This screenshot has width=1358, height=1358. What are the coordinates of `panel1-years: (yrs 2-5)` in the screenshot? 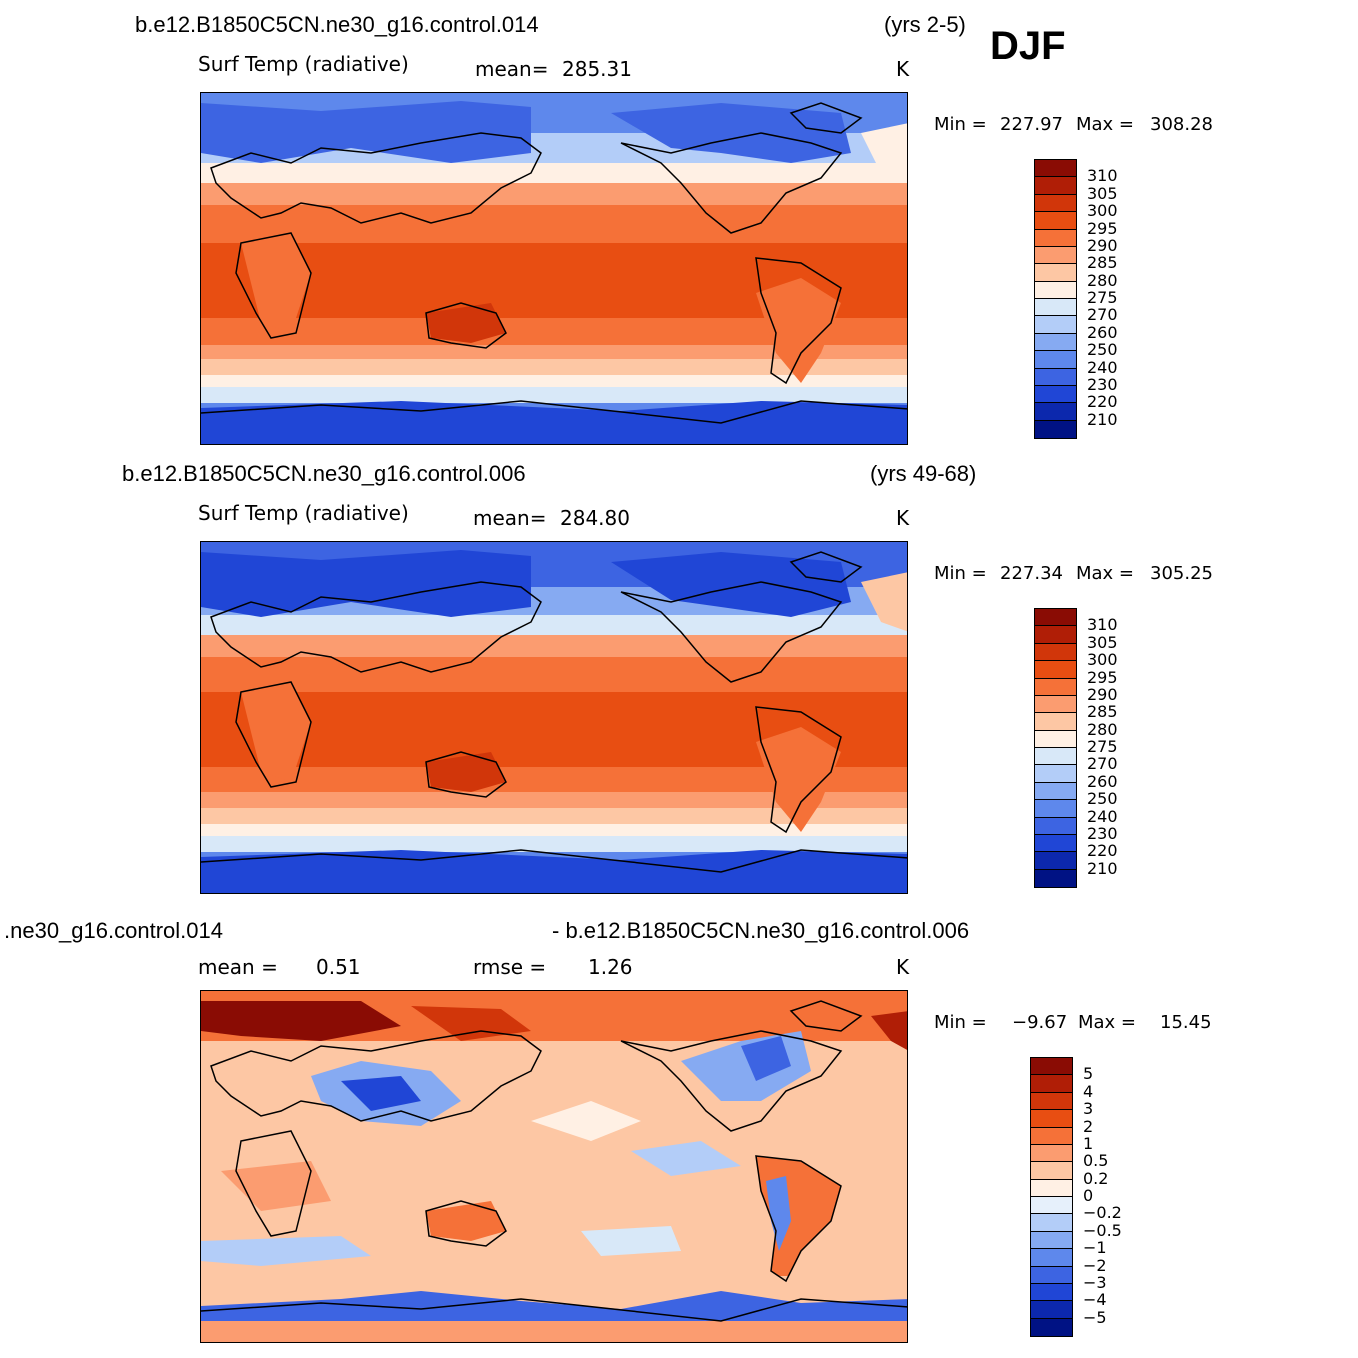 It's located at (925, 24).